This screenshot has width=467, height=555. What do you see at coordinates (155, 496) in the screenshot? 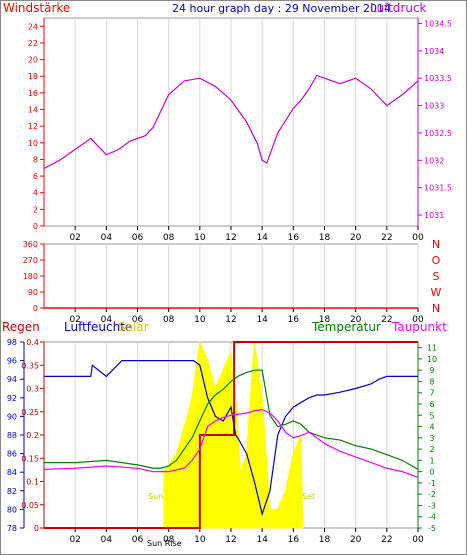
I see `sunrise-label: Sun` at bounding box center [155, 496].